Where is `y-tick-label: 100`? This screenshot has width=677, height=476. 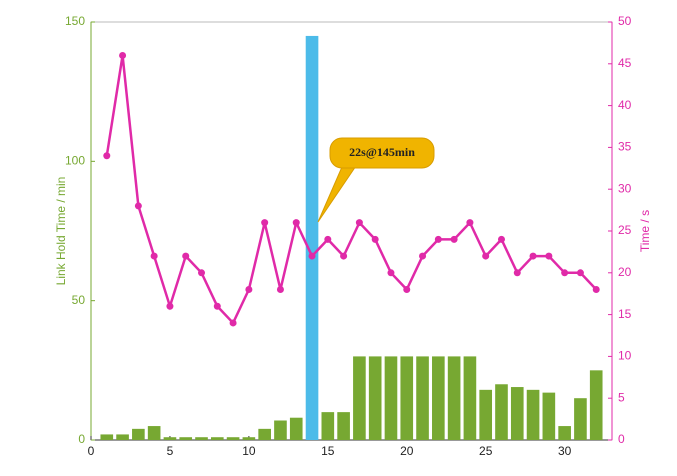 y-tick-label: 100 is located at coordinates (75, 161).